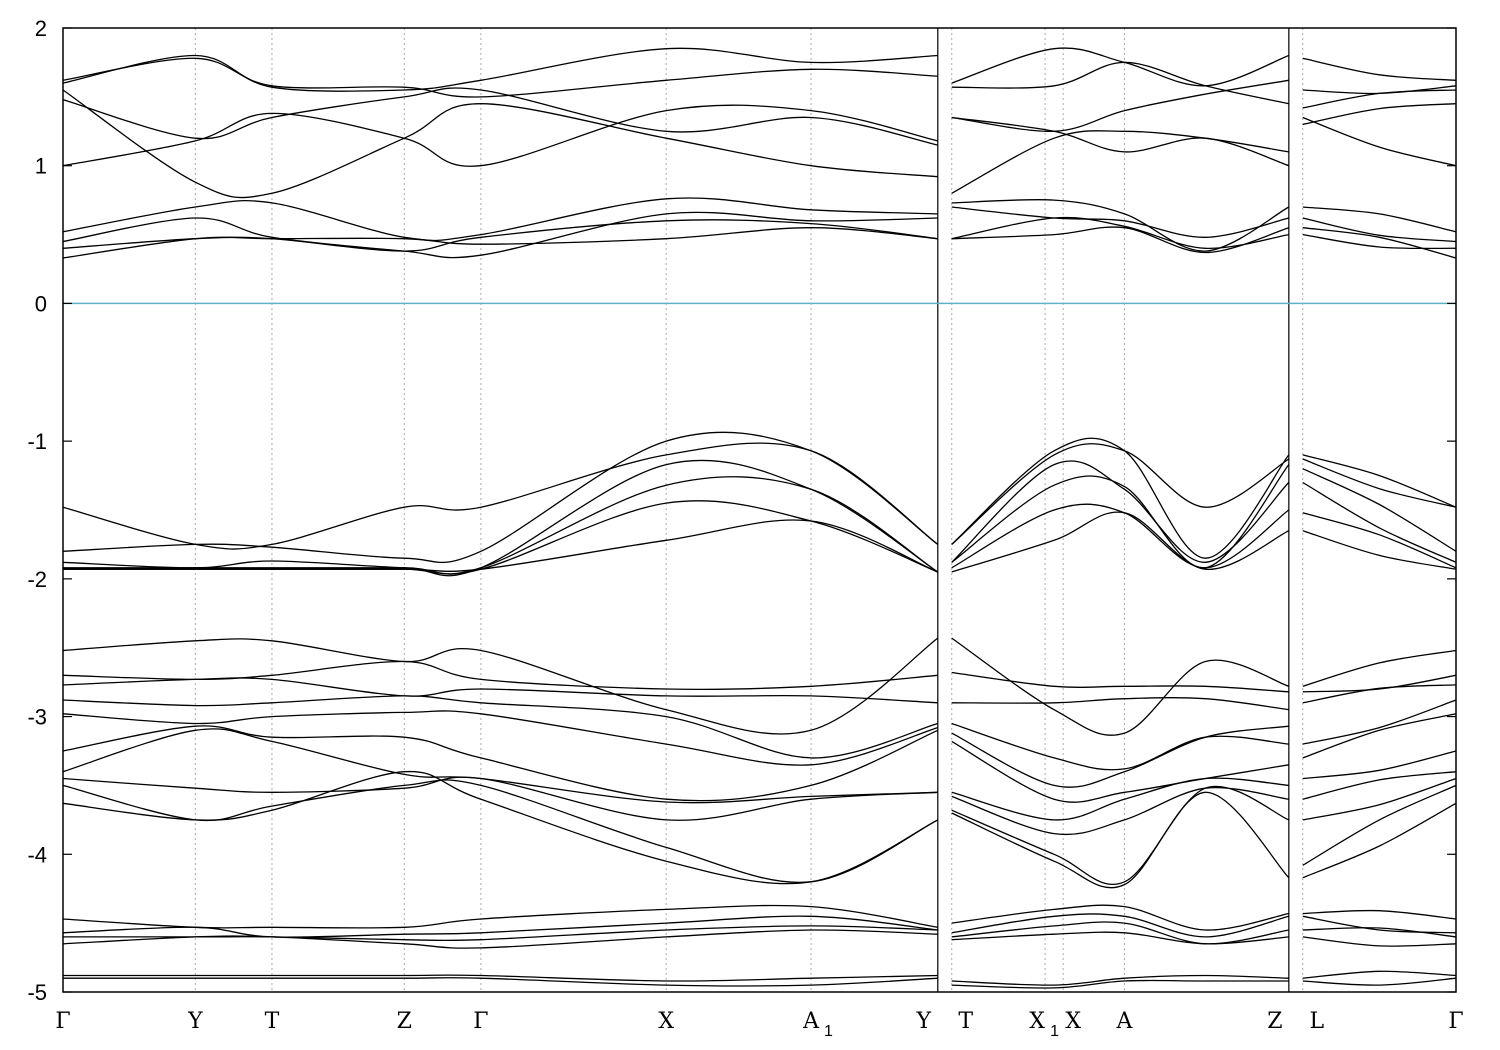  I want to click on y-tick-label: -1, so click(37, 441).